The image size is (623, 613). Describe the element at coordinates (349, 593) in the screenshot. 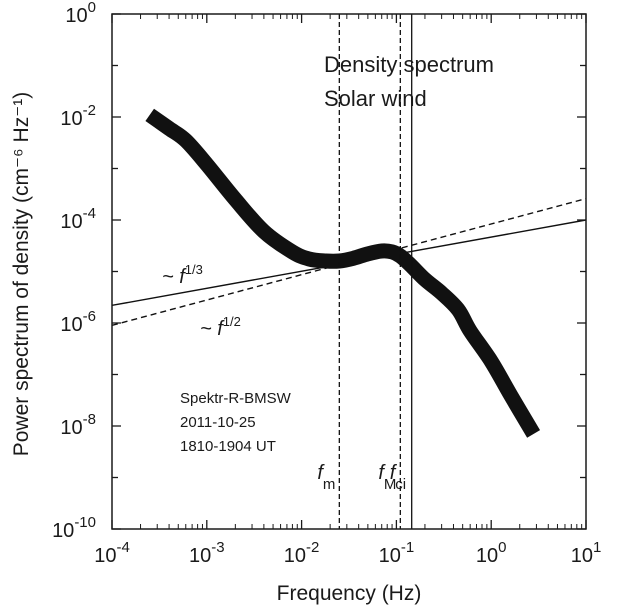

I see `x-axis-title: Frequency (Hz)` at that location.